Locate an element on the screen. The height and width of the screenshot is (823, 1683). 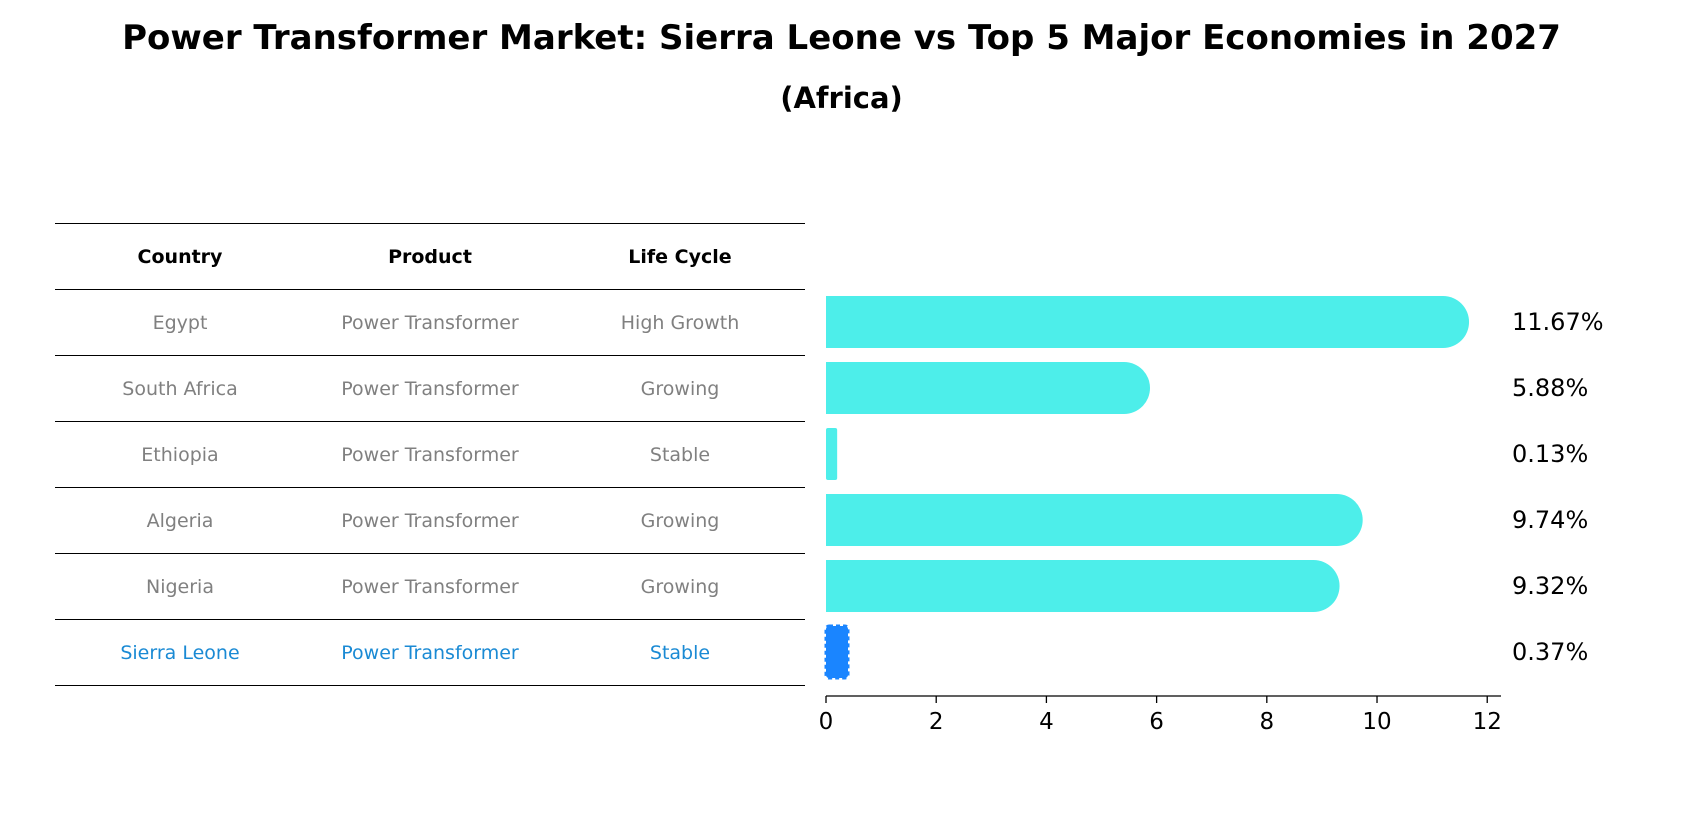
x-tick-label: 8 is located at coordinates (1266, 722).